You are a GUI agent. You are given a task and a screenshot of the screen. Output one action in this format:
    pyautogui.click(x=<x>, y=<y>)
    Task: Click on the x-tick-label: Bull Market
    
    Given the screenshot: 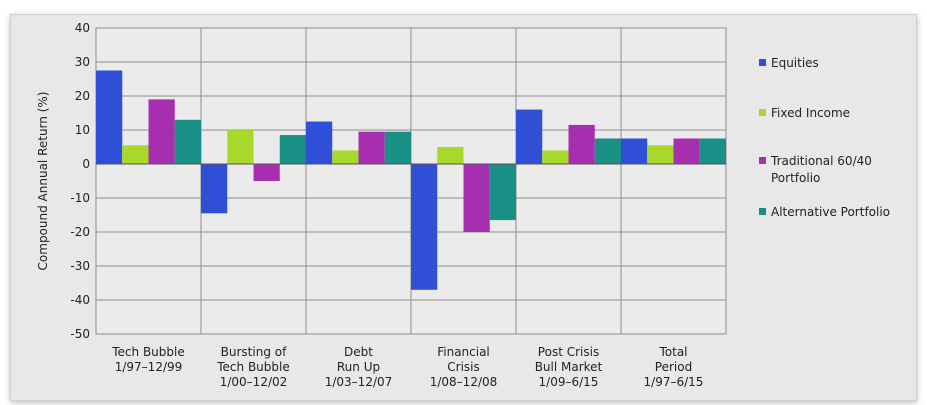 What is the action you would take?
    pyautogui.click(x=569, y=367)
    